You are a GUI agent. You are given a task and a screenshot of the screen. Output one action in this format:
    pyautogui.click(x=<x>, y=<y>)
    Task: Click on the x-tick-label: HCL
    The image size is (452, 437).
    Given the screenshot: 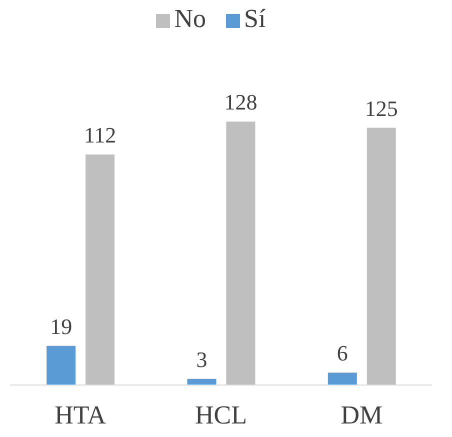 What is the action you would take?
    pyautogui.click(x=221, y=415)
    